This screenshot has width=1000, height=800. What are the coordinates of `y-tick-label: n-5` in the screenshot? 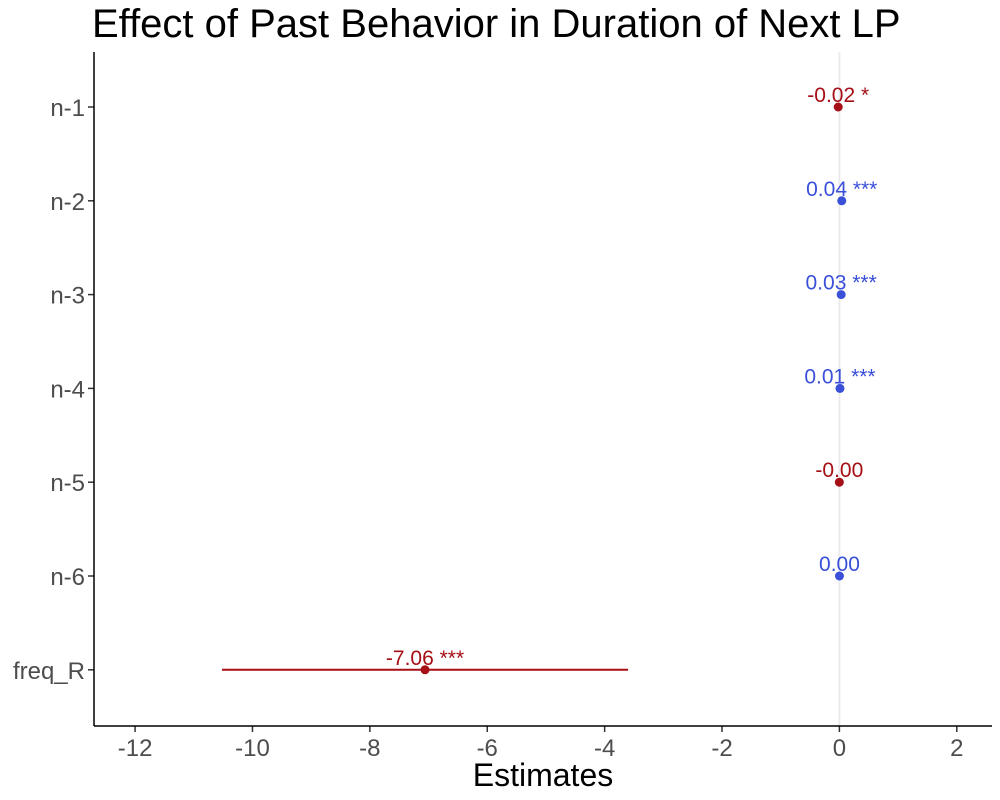 It's located at (67, 483).